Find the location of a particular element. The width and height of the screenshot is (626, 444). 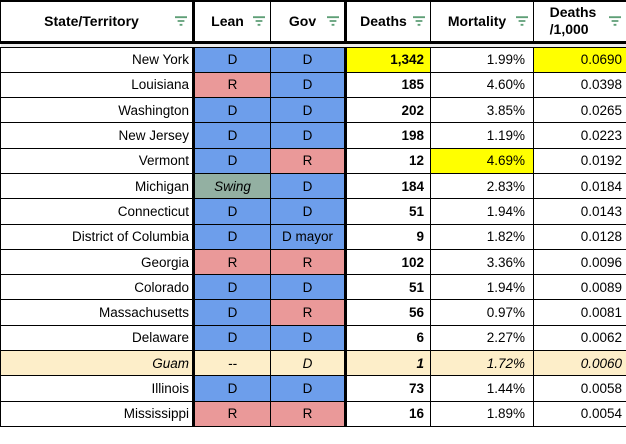

column-header-lean: Lean is located at coordinates (231, 21).